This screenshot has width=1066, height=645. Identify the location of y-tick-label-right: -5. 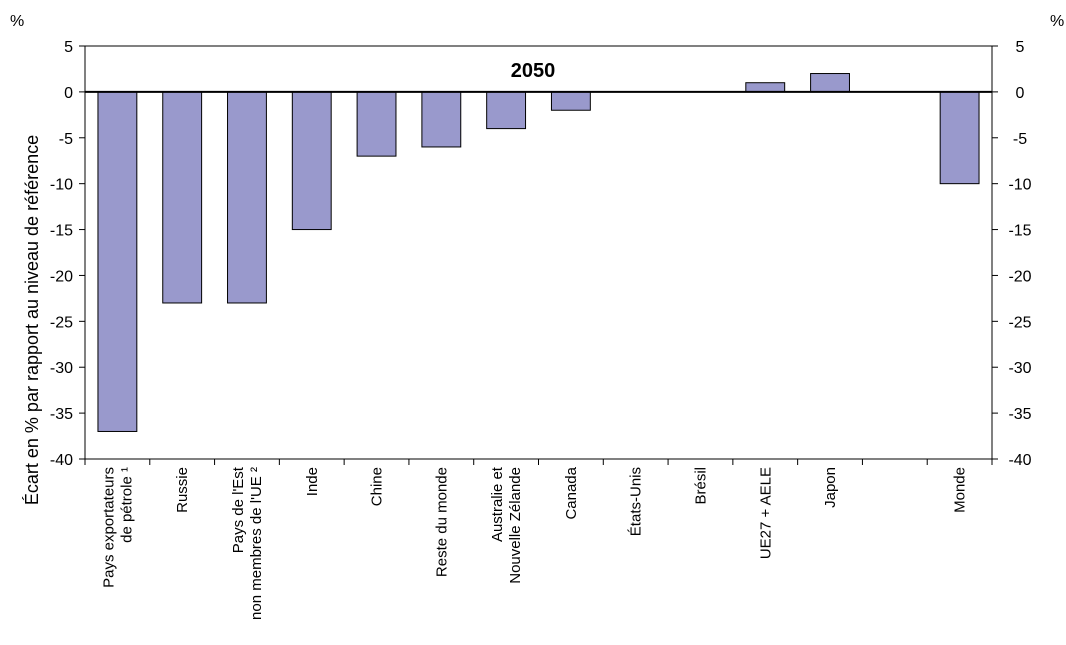
(1020, 139).